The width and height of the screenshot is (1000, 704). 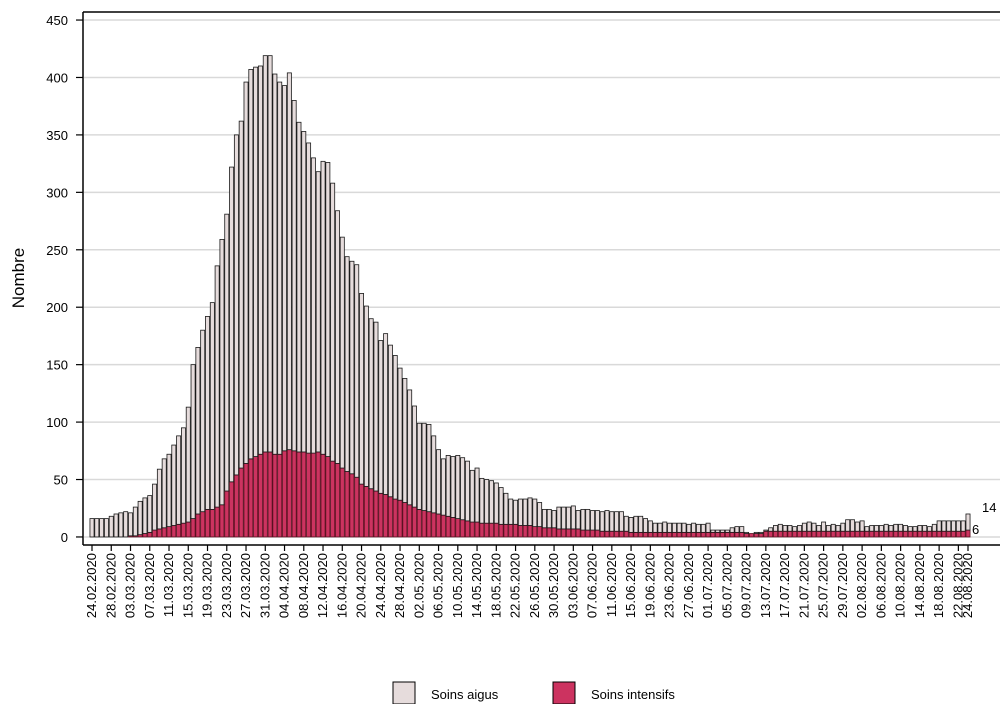 I want to click on data-label: 6, so click(x=975, y=529).